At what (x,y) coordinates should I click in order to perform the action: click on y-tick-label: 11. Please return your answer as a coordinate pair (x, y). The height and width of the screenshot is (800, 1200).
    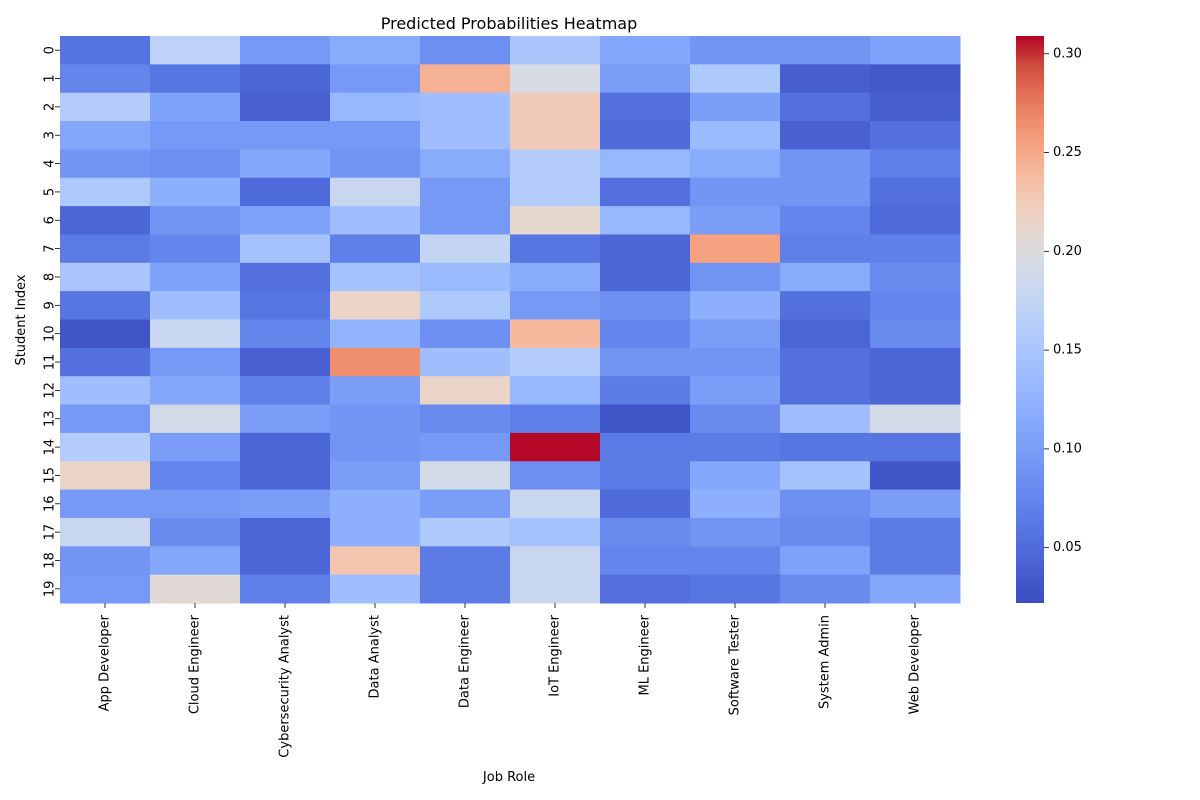
    Looking at the image, I should click on (50, 362).